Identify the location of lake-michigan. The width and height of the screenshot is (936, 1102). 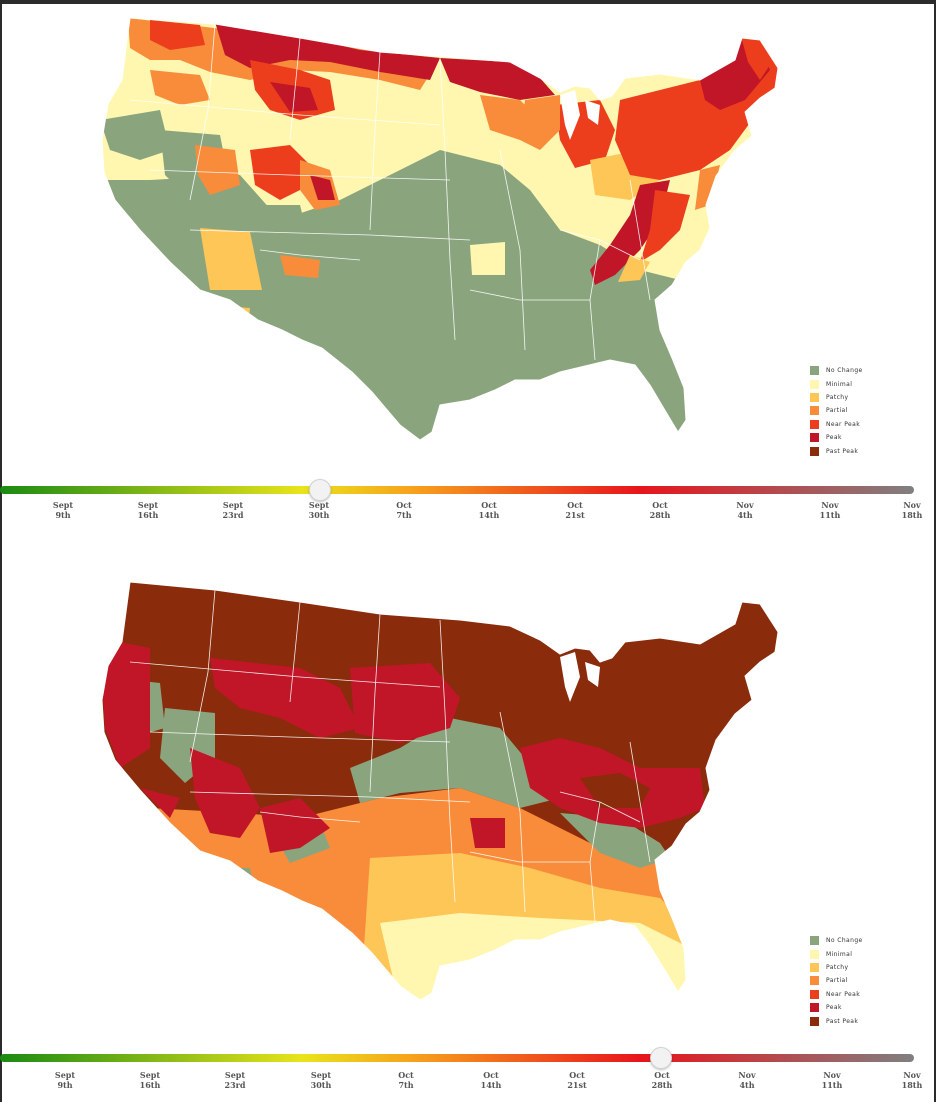
(570, 677).